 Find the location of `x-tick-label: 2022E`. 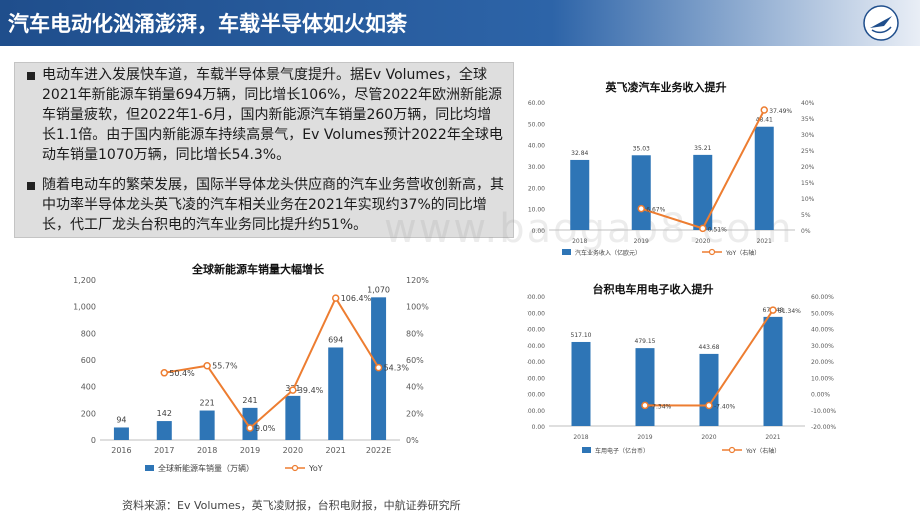

x-tick-label: 2022E is located at coordinates (378, 450).